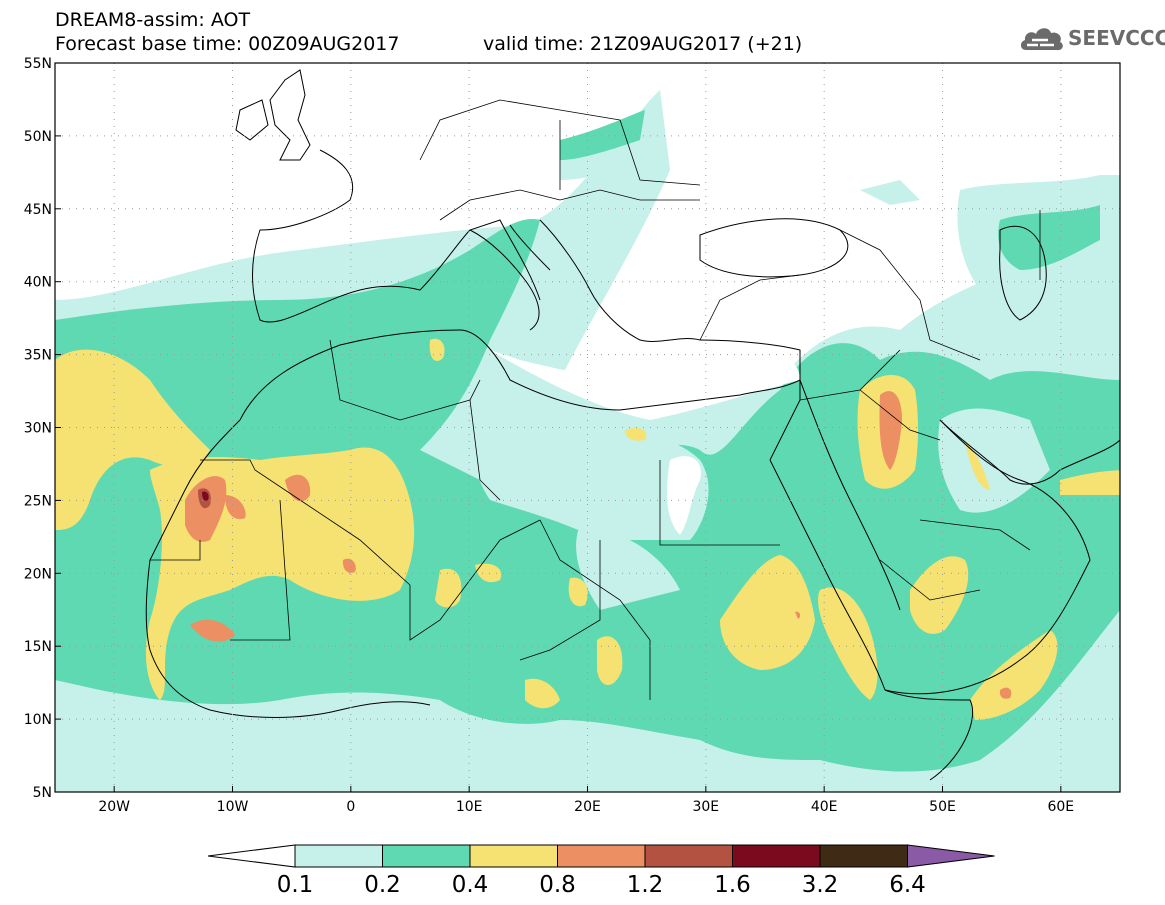  Describe the element at coordinates (42, 793) in the screenshot. I see `lat-tick-label: 5N` at that location.